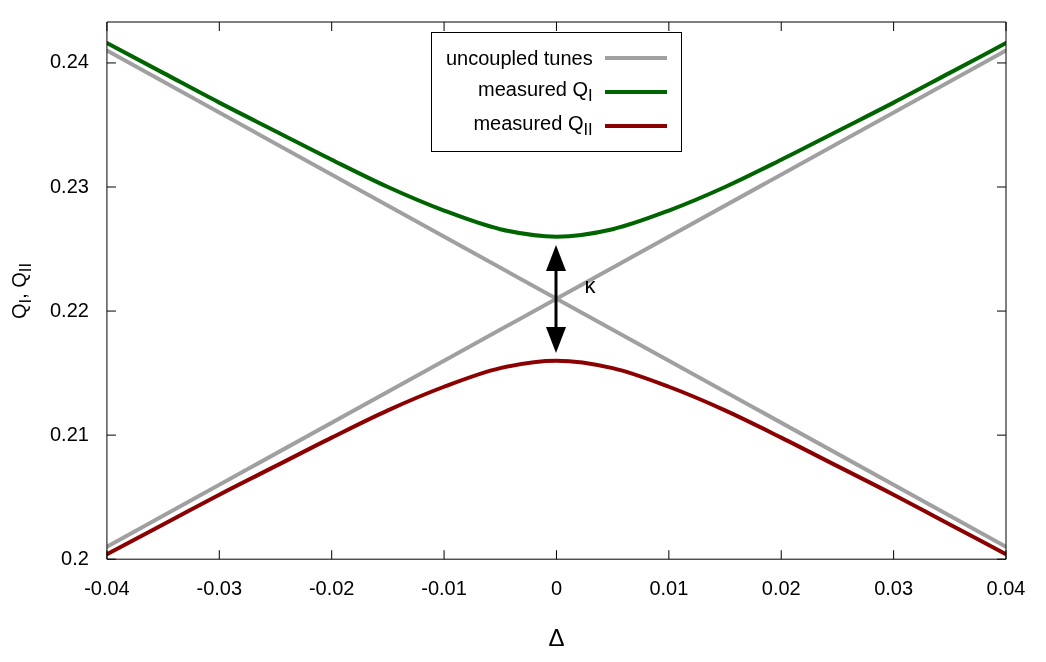  What do you see at coordinates (669, 587) in the screenshot?
I see `x-tick-label: 0.01` at bounding box center [669, 587].